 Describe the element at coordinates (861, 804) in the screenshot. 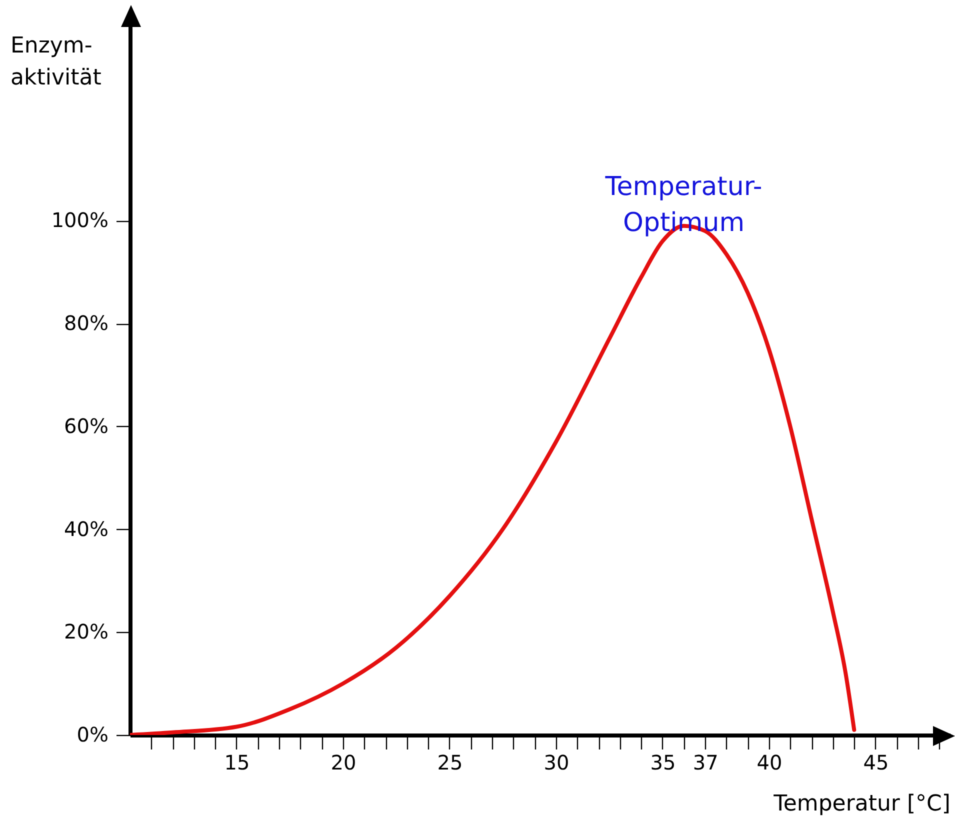

I see `x-axis-title: Temperatur [°C]` at that location.